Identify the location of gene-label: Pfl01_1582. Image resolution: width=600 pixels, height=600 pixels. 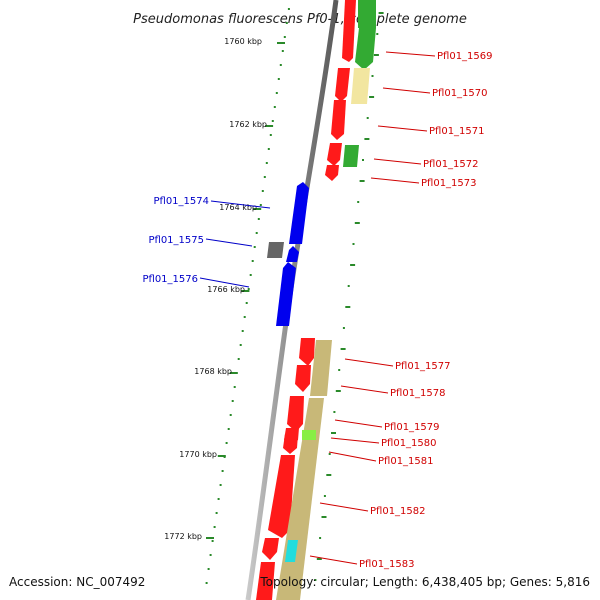
(398, 511).